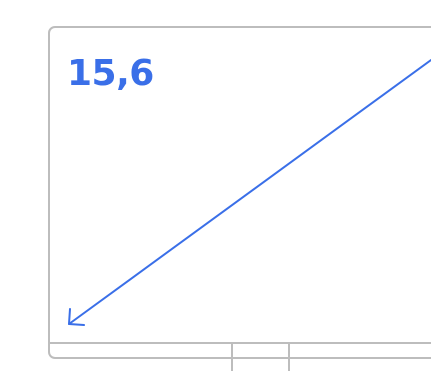 This screenshot has width=431, height=371. I want to click on arrow-head, so click(76, 317).